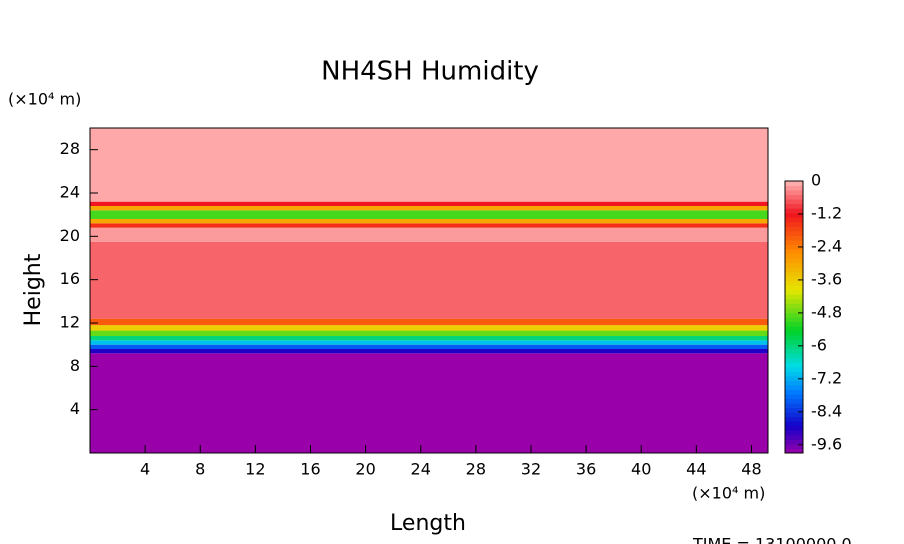 The height and width of the screenshot is (544, 904). Describe the element at coordinates (428, 523) in the screenshot. I see `x-axis-label: Length` at that location.